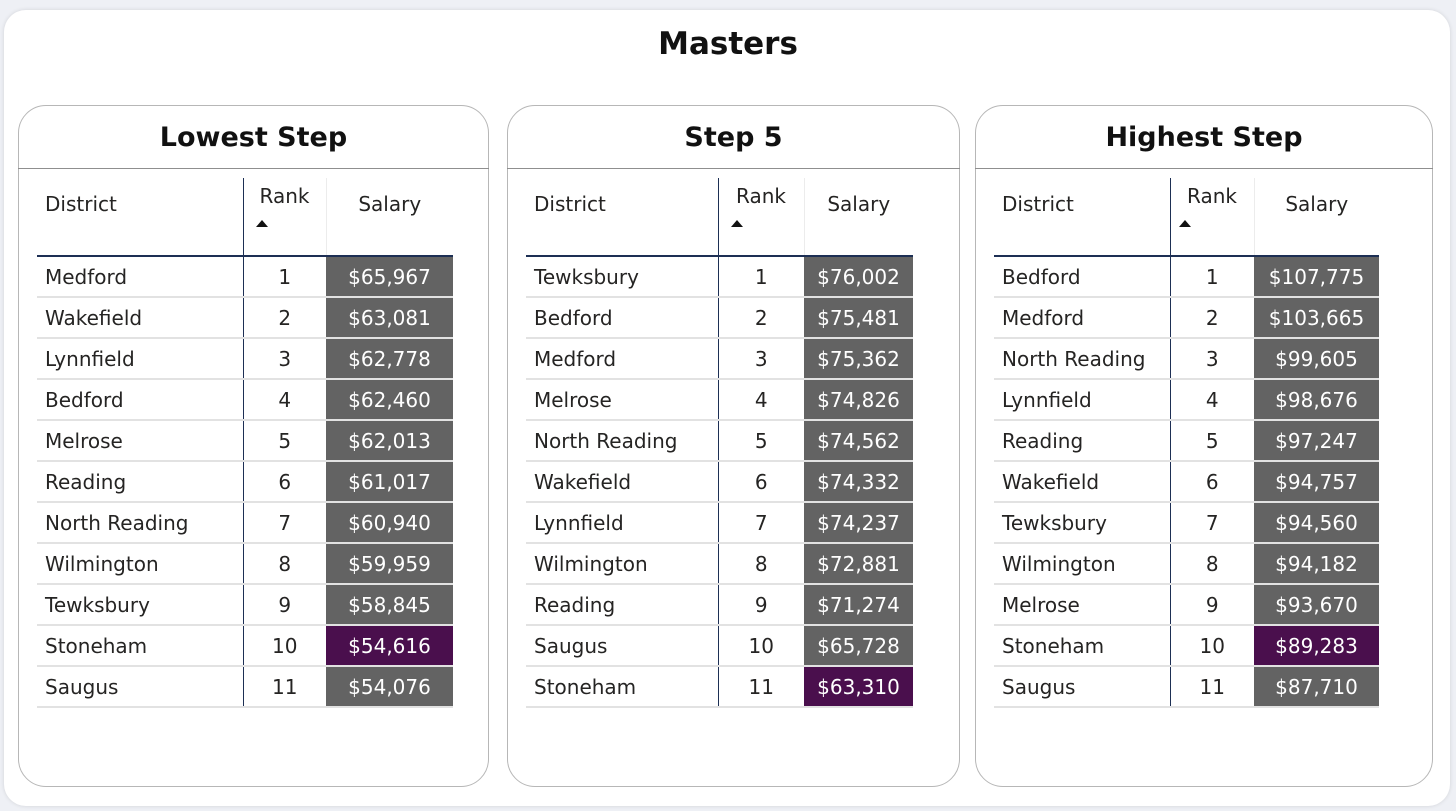 This screenshot has height=811, width=1456. I want to click on table-row: Medford 1 $65,967, so click(245, 276).